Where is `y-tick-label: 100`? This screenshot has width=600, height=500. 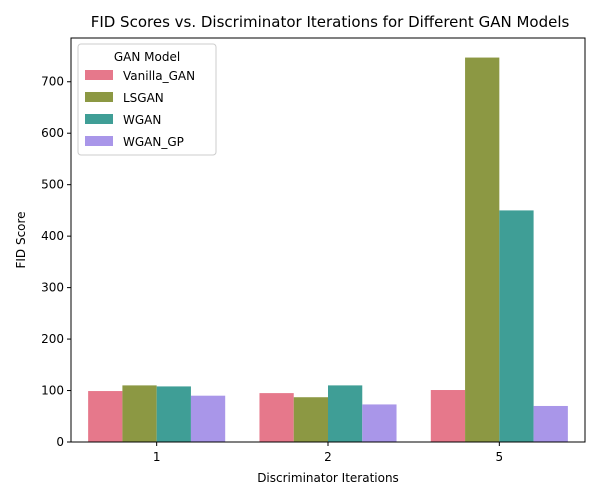
y-tick-label: 100 is located at coordinates (52, 391).